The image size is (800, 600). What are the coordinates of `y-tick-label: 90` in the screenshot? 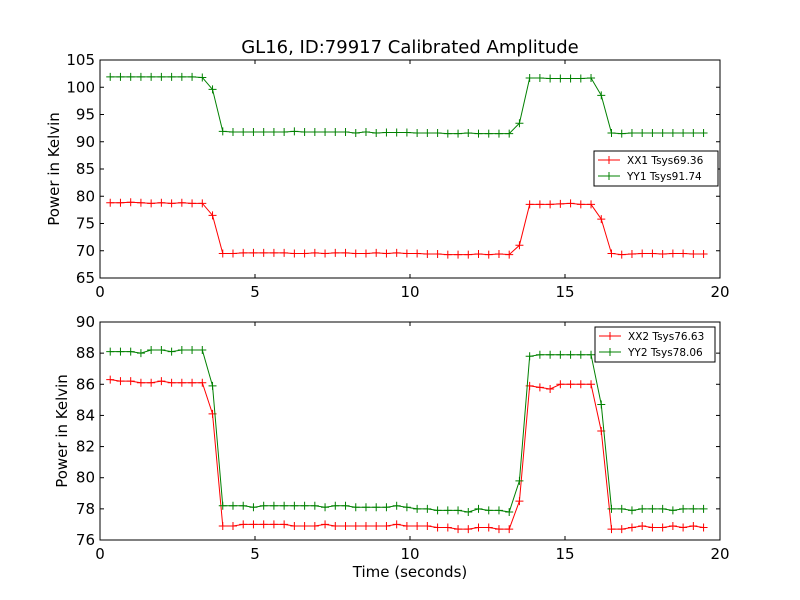 It's located at (85, 142).